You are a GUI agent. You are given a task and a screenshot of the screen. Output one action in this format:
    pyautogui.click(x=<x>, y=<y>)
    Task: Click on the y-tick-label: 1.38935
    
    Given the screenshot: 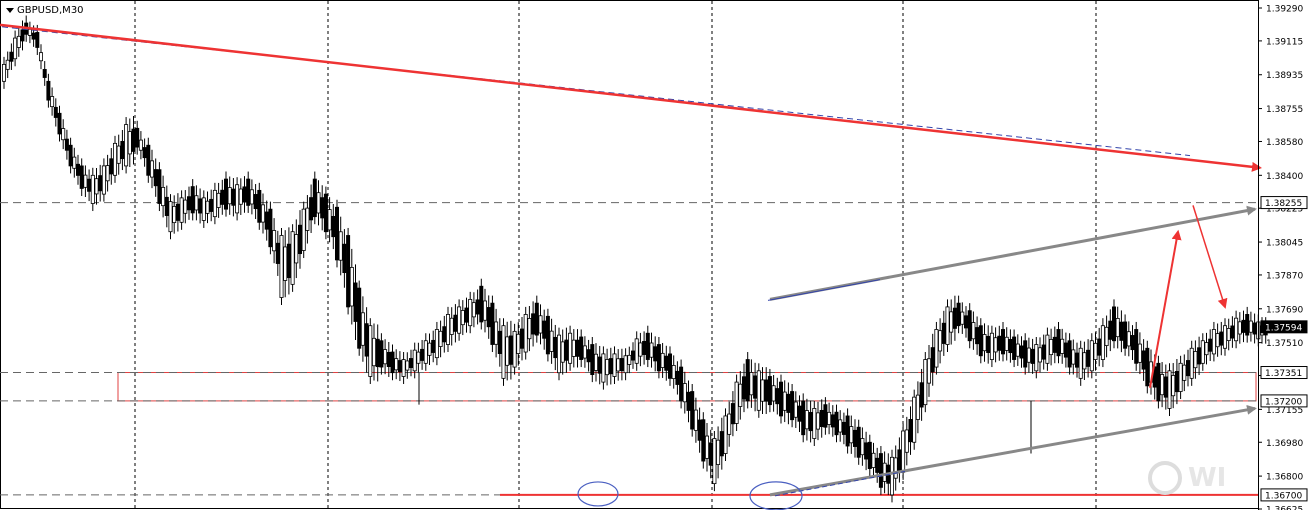 What is the action you would take?
    pyautogui.click(x=1284, y=76)
    